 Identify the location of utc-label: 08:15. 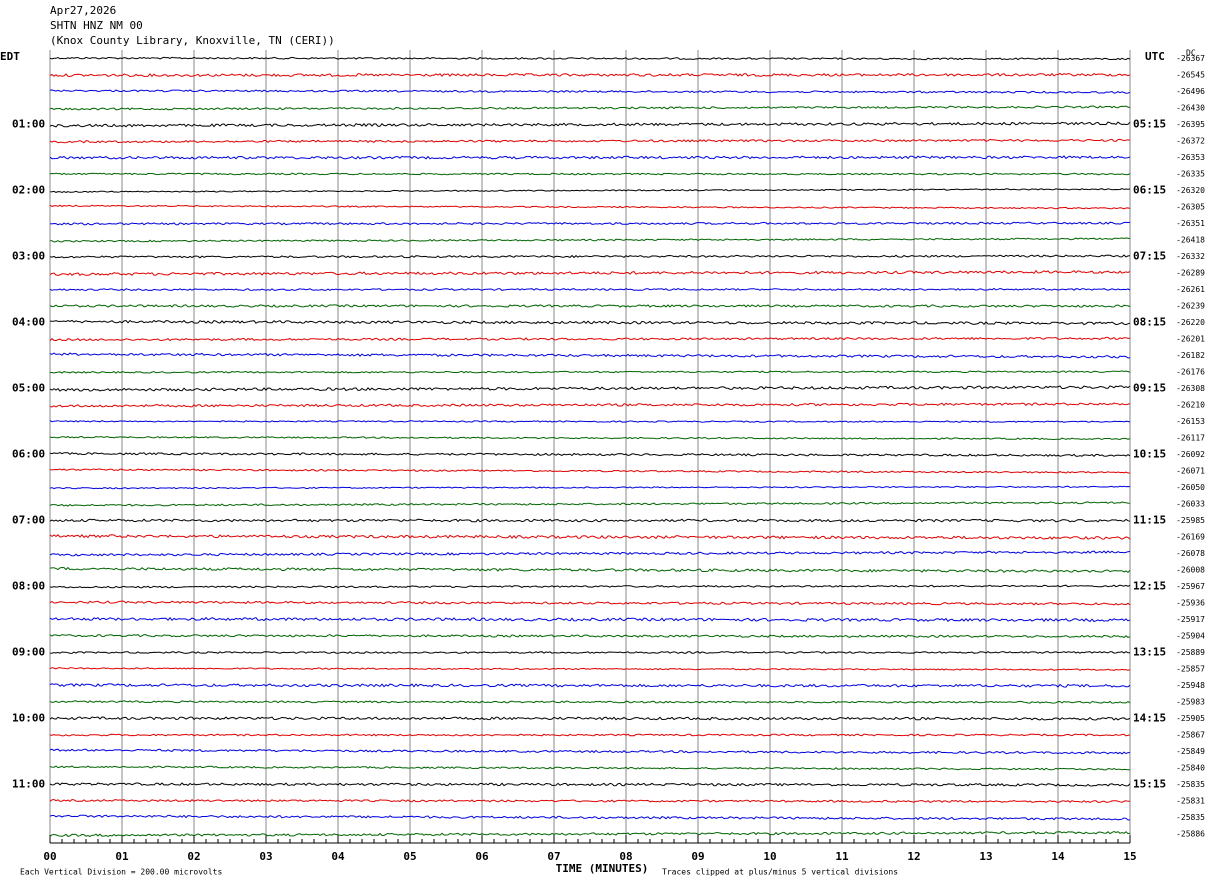
(1149, 322).